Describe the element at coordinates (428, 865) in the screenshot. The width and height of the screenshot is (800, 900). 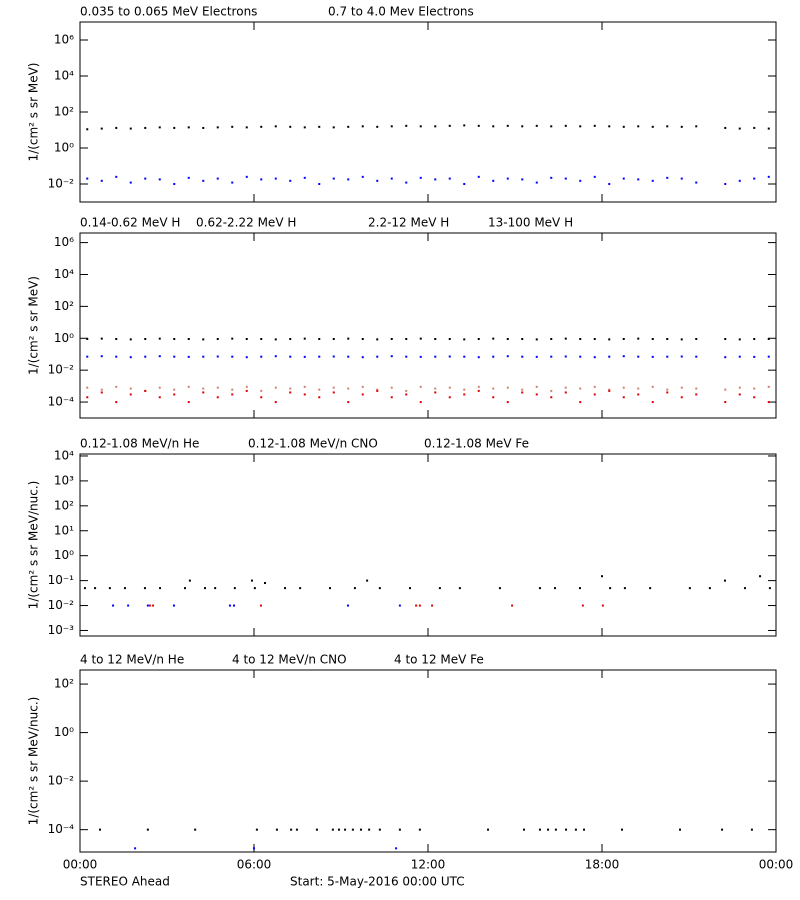
I see `x-tick-label: 12:00` at that location.